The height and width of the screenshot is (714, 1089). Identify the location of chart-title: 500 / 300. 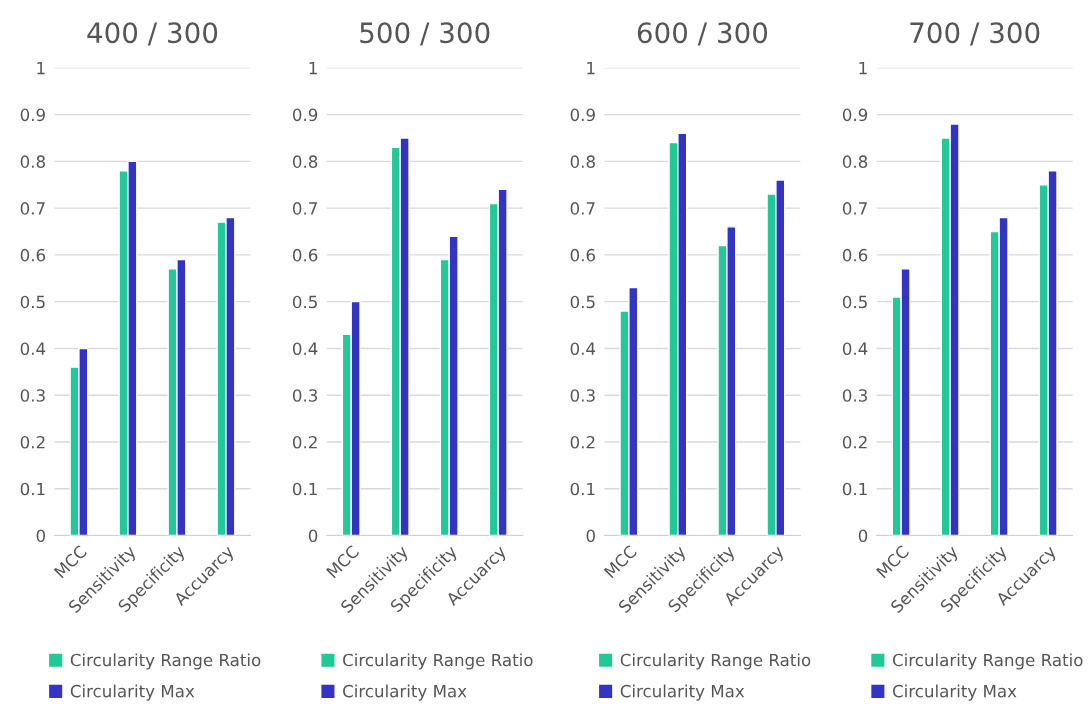
(425, 34).